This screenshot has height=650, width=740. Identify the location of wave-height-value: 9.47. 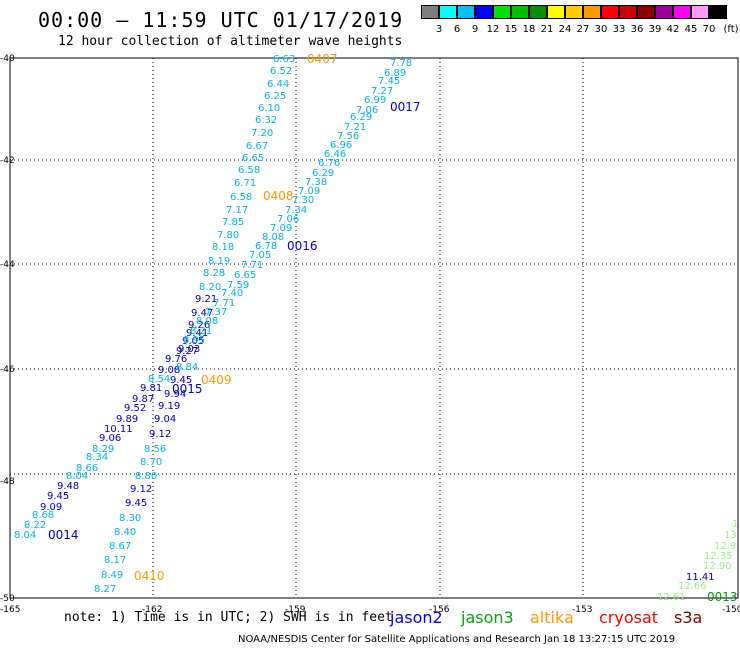
(202, 313).